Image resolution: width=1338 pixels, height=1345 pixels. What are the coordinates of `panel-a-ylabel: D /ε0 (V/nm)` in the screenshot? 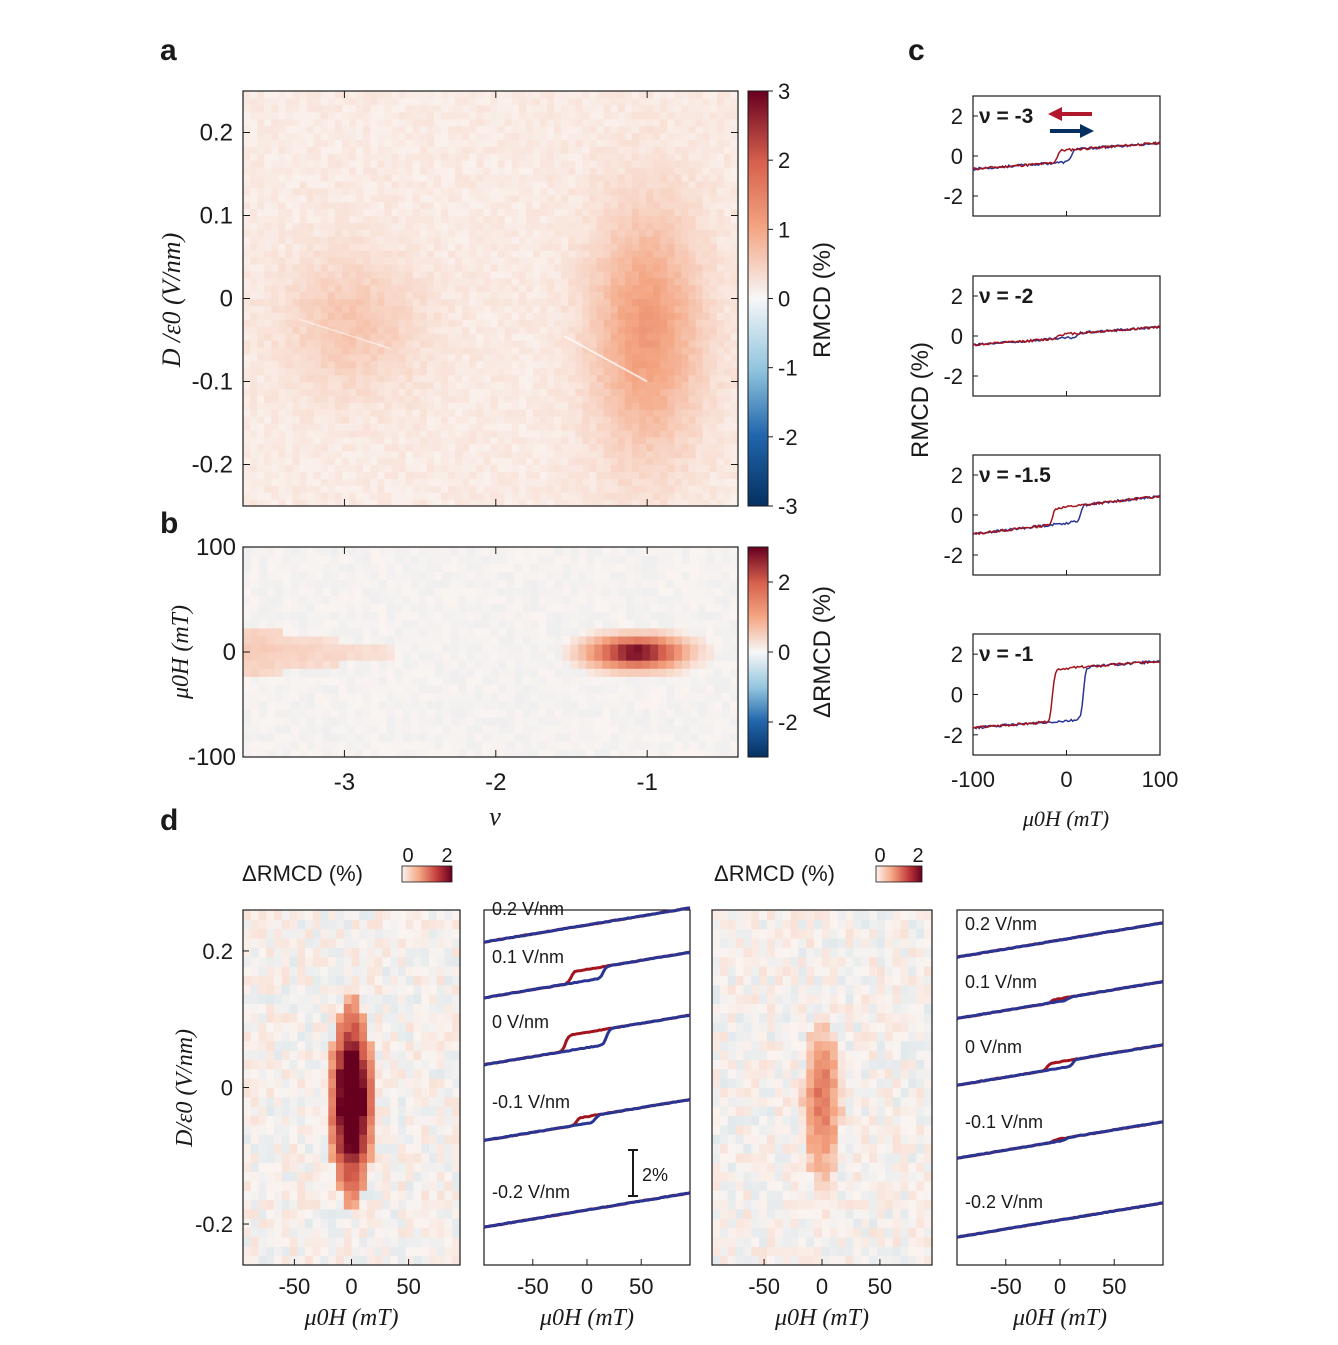 It's located at (171, 300).